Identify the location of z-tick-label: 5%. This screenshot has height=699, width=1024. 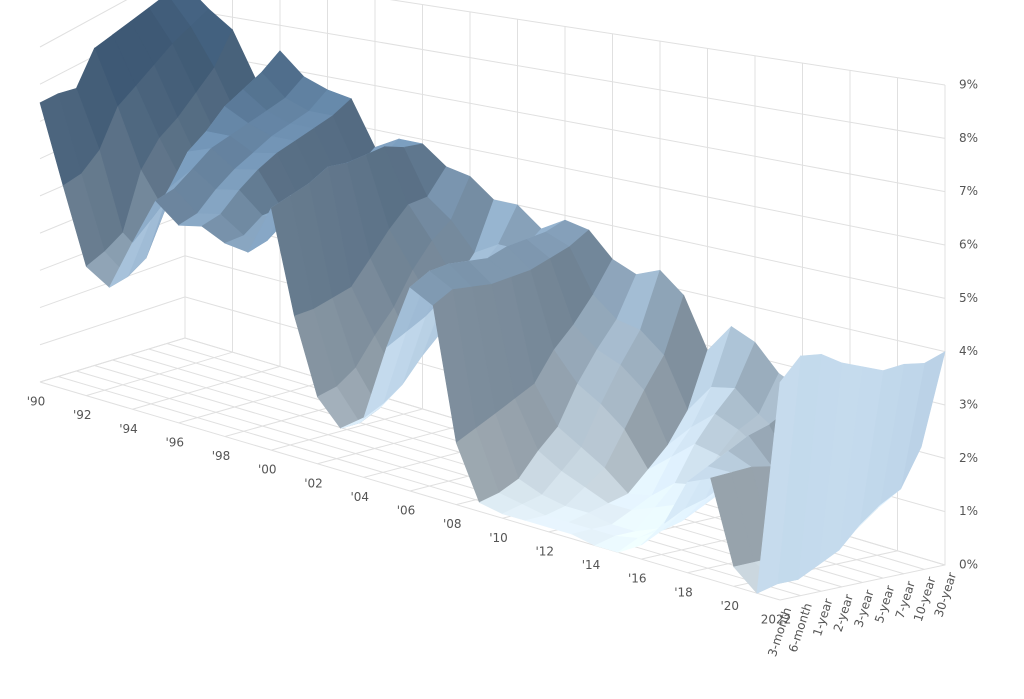
(968, 298).